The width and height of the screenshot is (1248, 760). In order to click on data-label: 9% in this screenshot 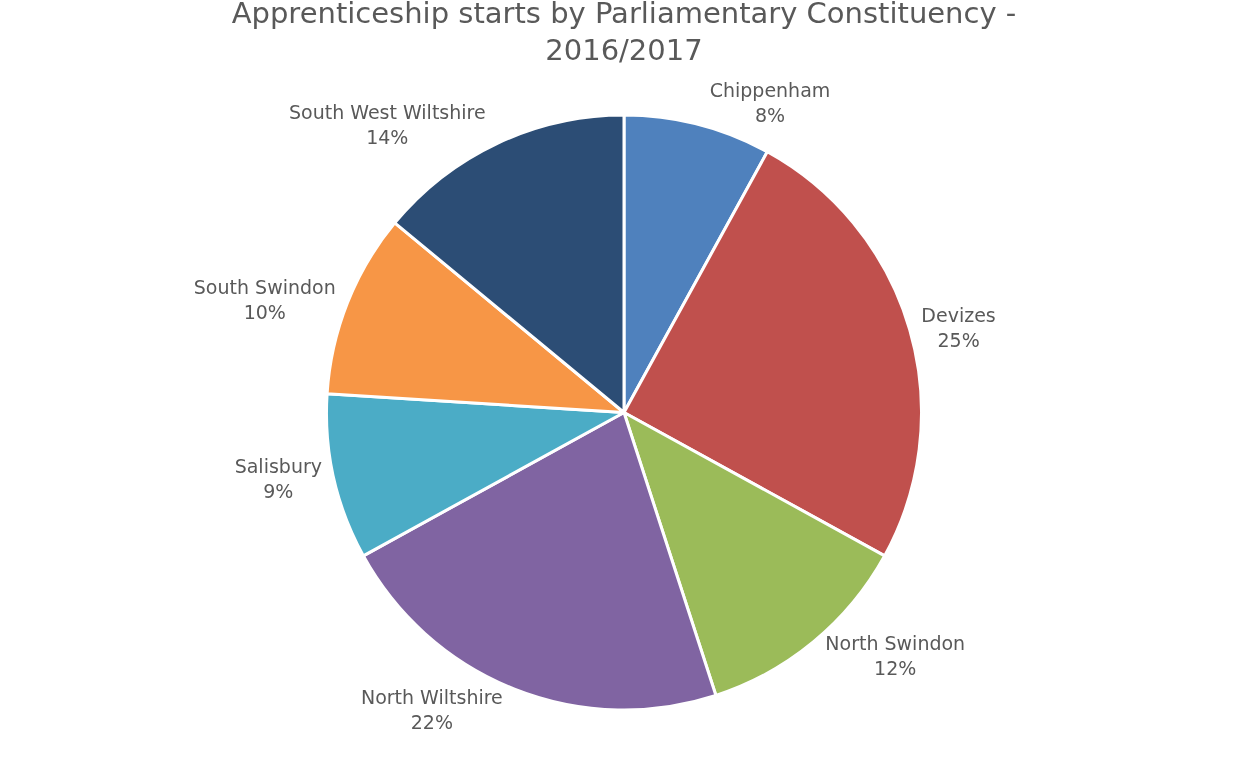, I will do `click(278, 490)`.